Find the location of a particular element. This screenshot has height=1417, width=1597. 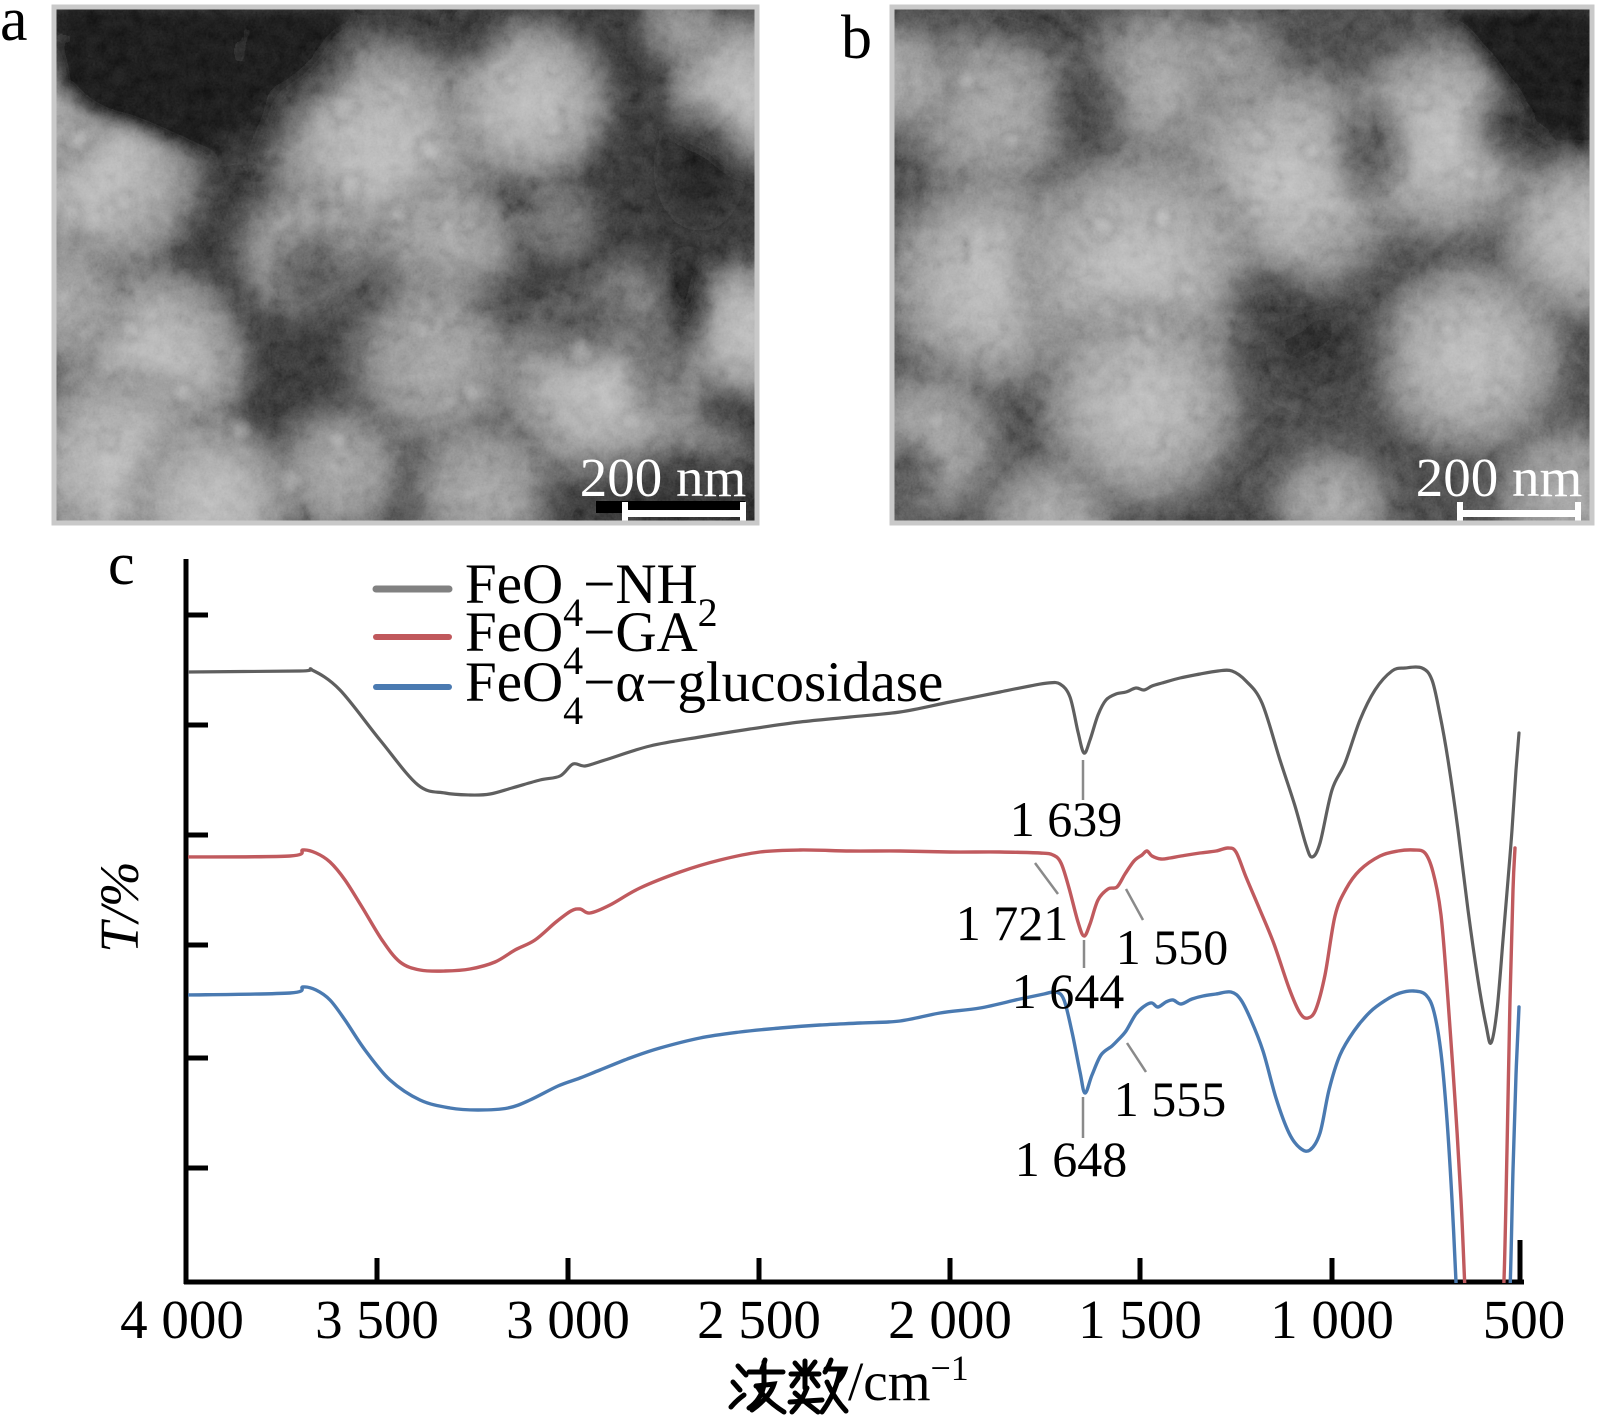

svg-text: 3 000 is located at coordinates (568, 1319).